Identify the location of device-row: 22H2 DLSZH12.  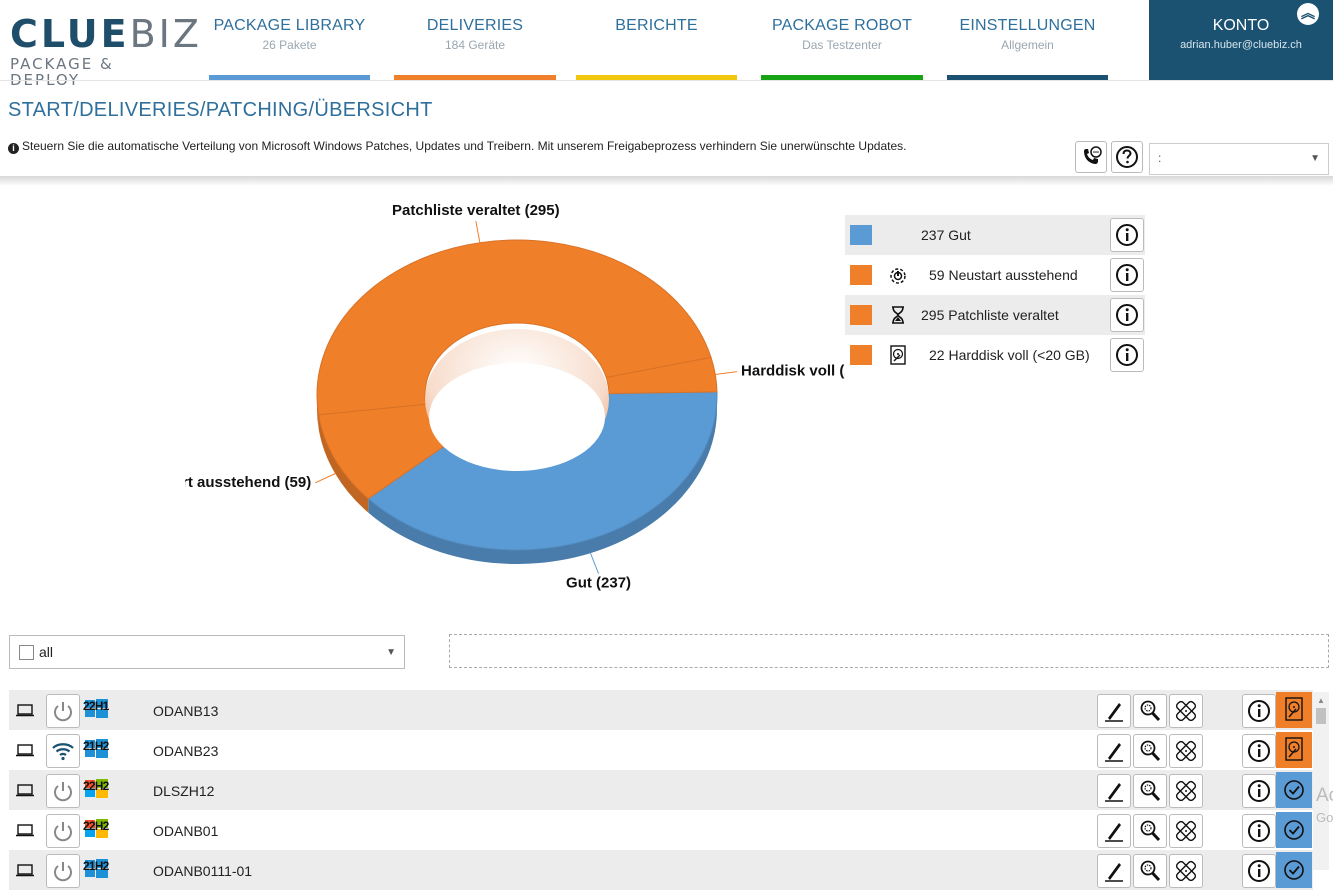
(661, 790).